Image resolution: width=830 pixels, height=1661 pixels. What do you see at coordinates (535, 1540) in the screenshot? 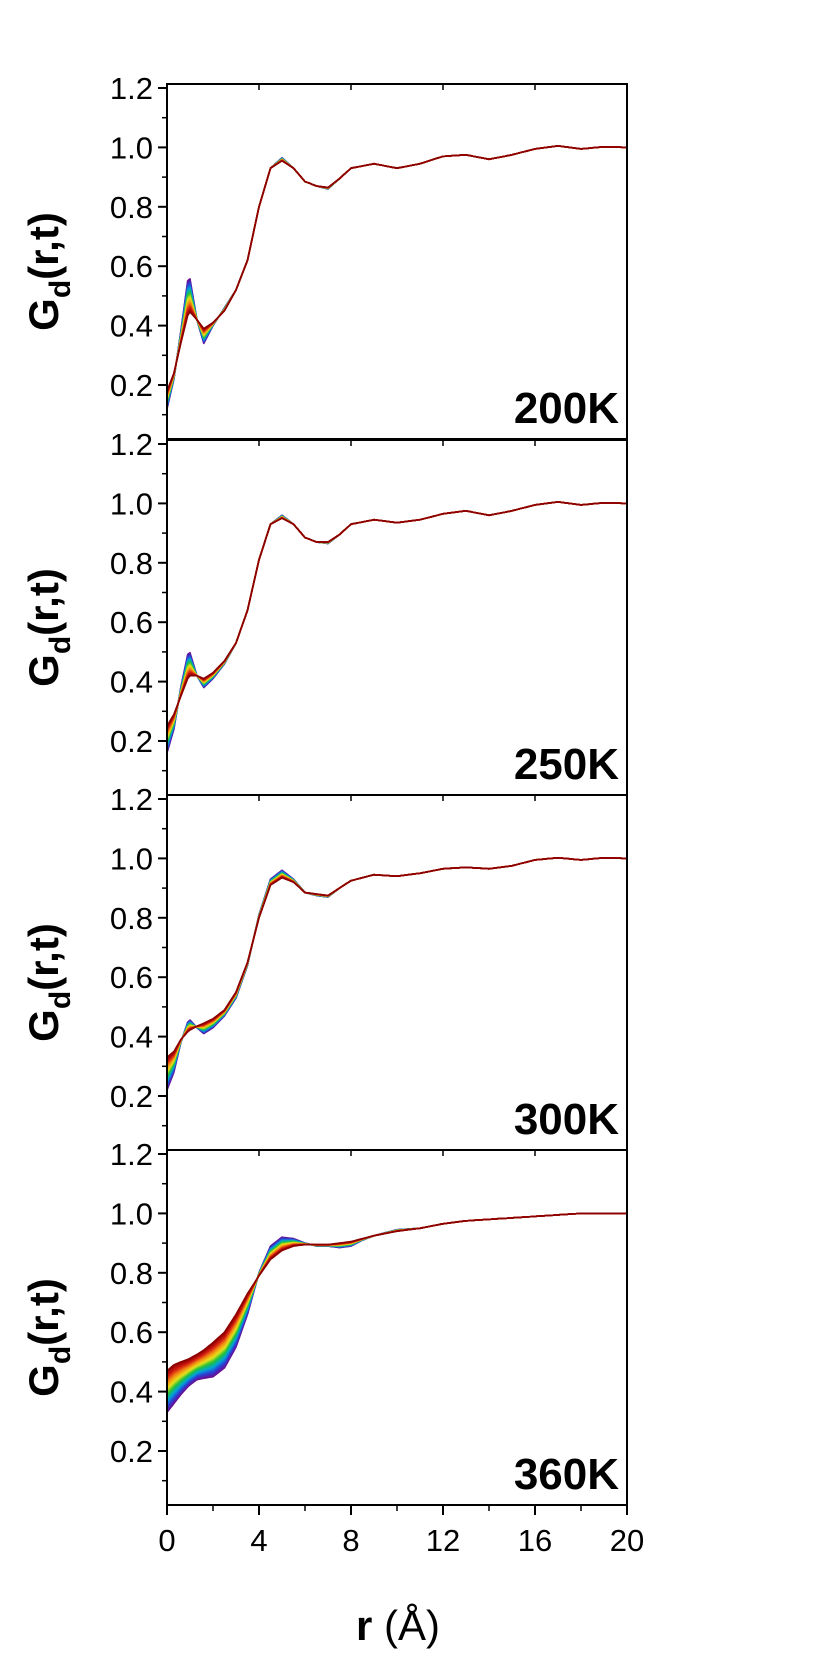
I see `x-tick-label: 16` at bounding box center [535, 1540].